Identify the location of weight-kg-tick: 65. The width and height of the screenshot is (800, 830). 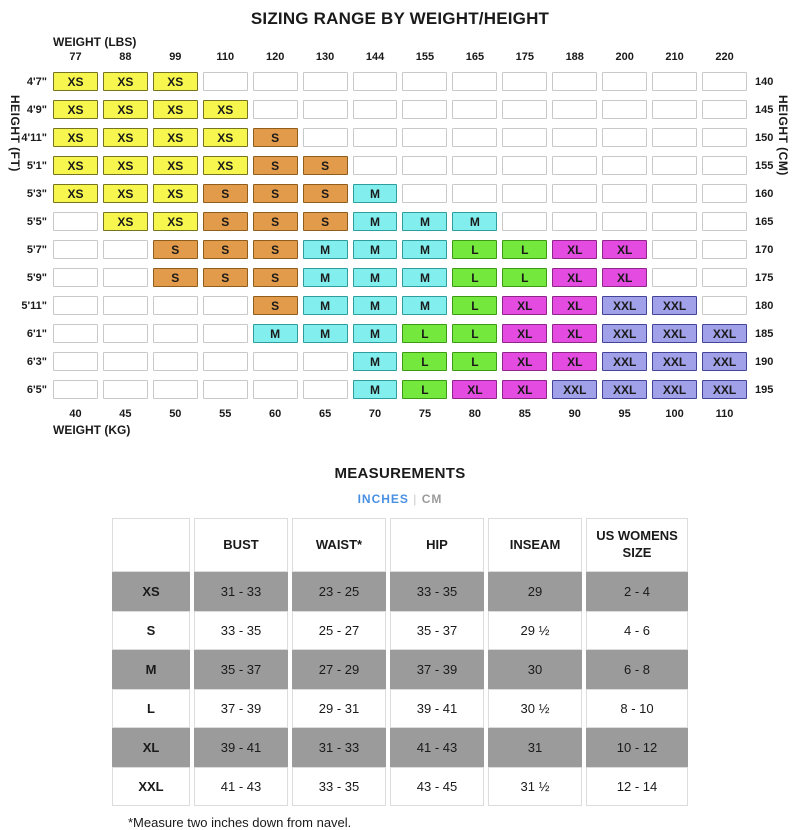
(325, 414).